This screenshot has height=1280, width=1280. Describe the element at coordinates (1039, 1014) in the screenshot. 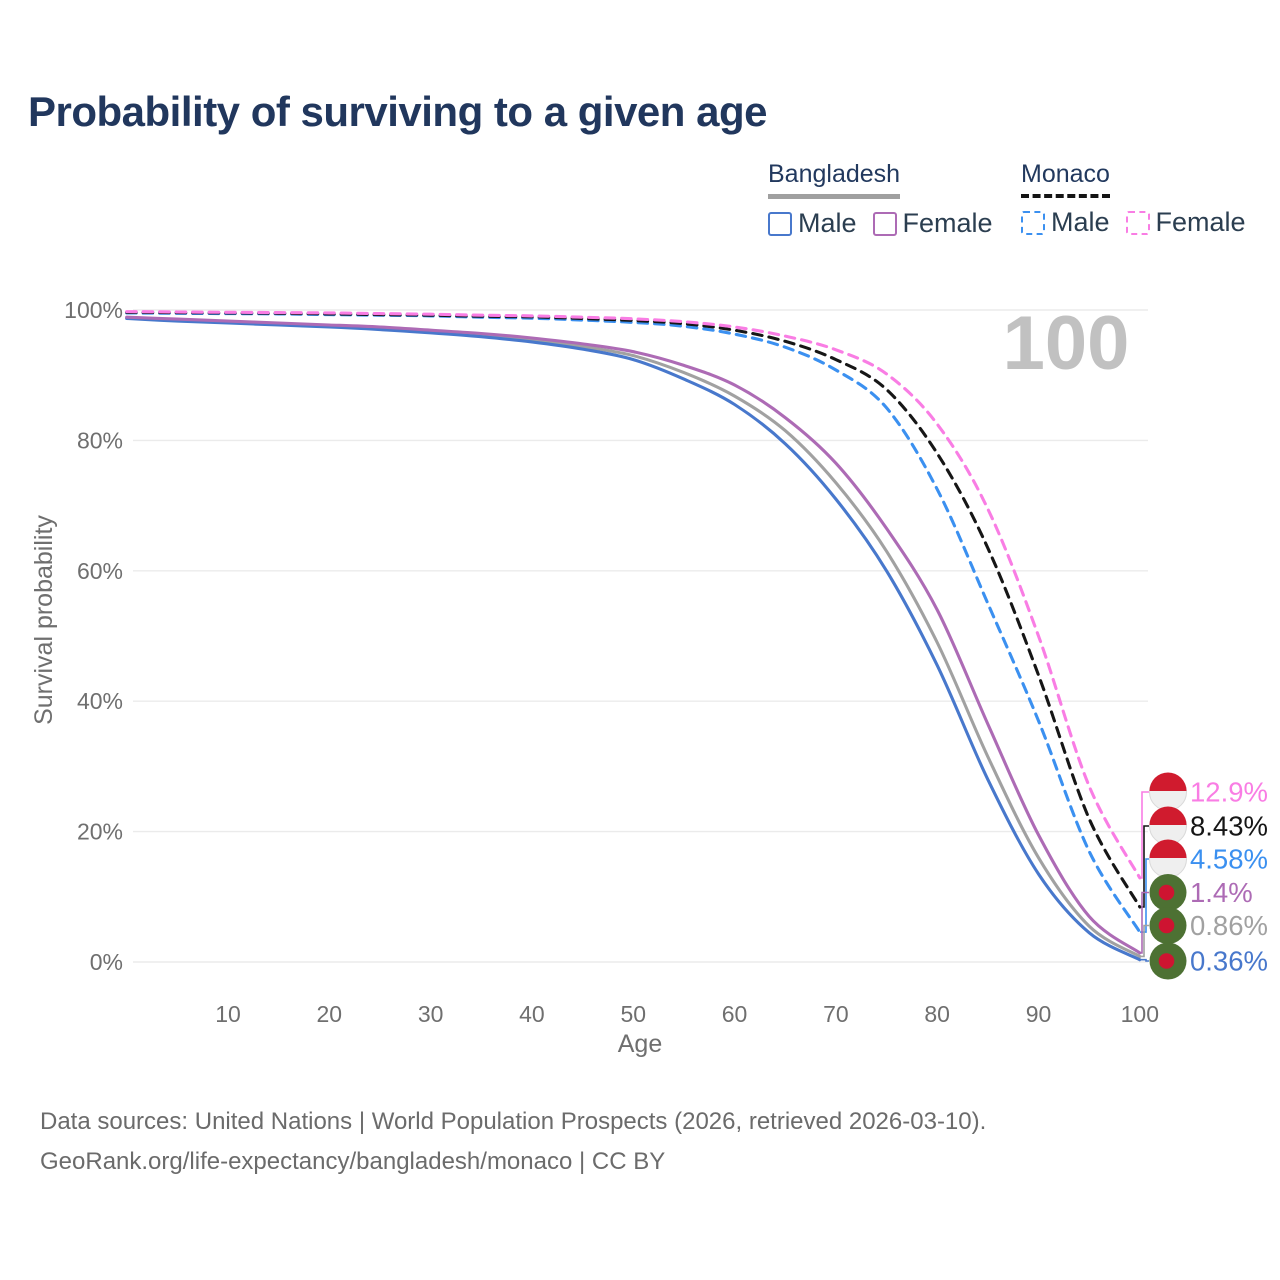

I see `x-tick-90: 90` at that location.